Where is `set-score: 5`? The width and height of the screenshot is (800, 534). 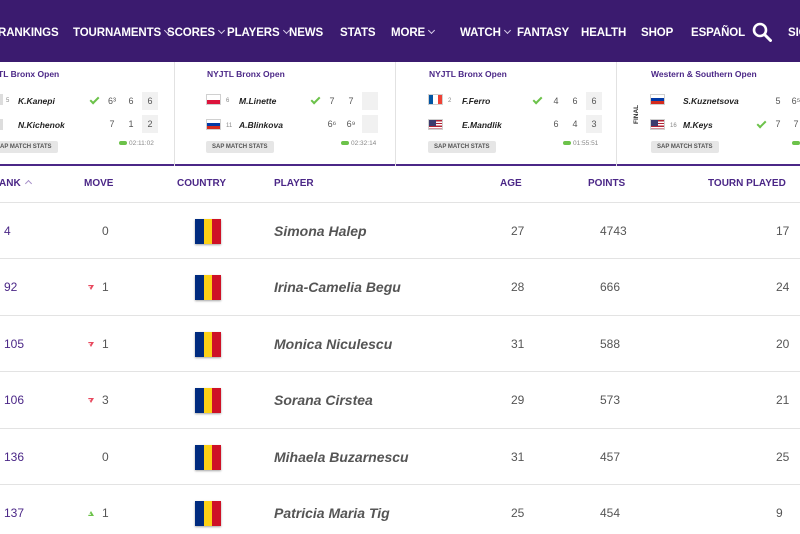 set-score: 5 is located at coordinates (778, 101).